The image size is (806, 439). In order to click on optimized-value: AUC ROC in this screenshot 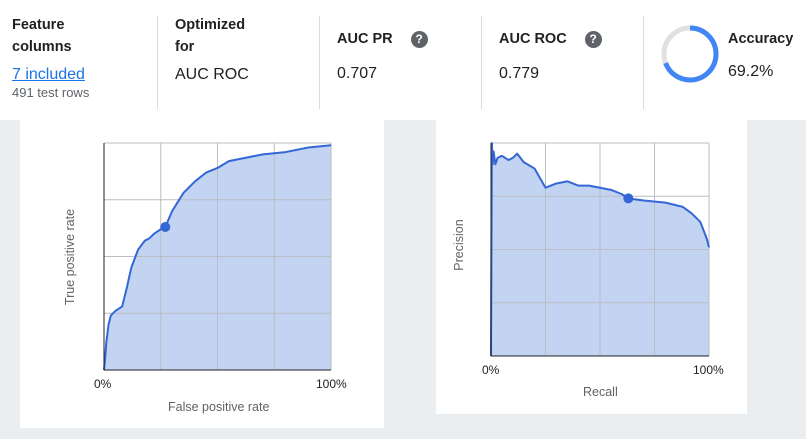, I will do `click(212, 74)`.